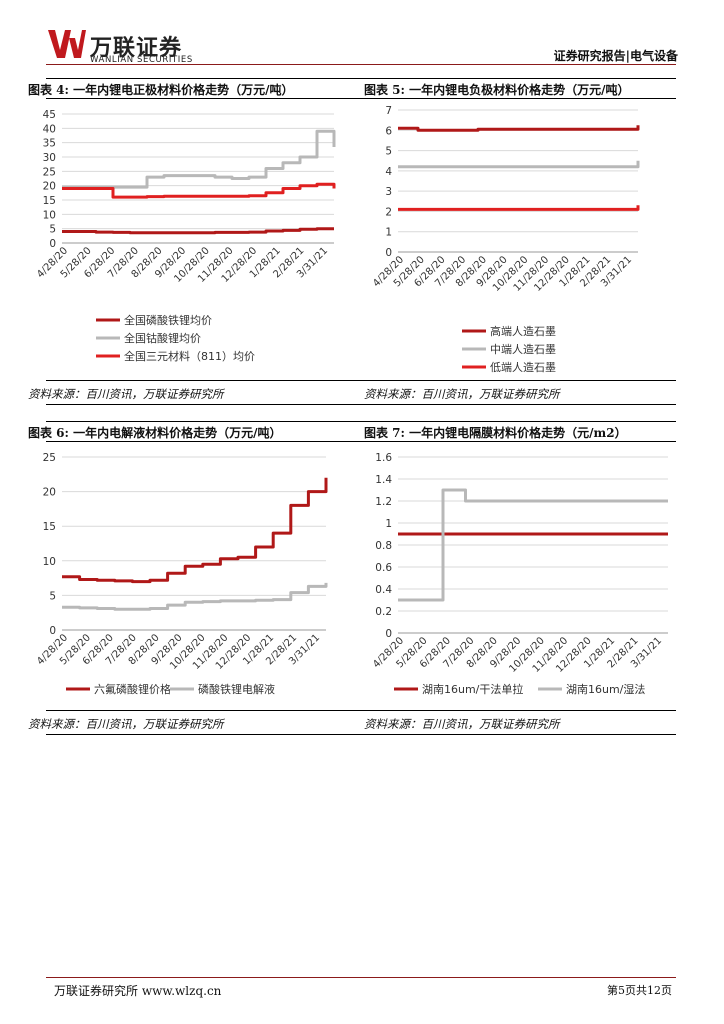  I want to click on y-tick-label: 35, so click(49, 144).